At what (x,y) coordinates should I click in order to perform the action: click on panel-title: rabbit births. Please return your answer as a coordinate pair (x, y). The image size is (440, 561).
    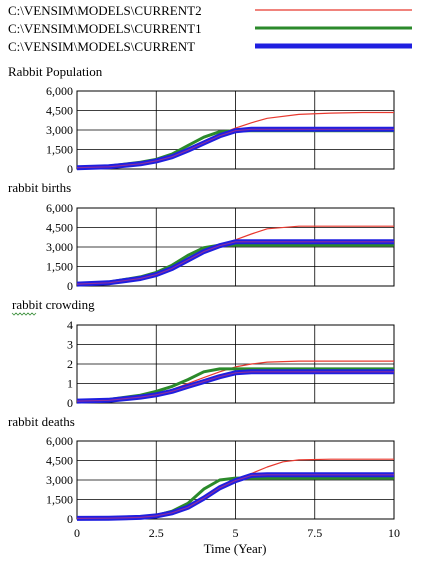
    Looking at the image, I should click on (39, 187).